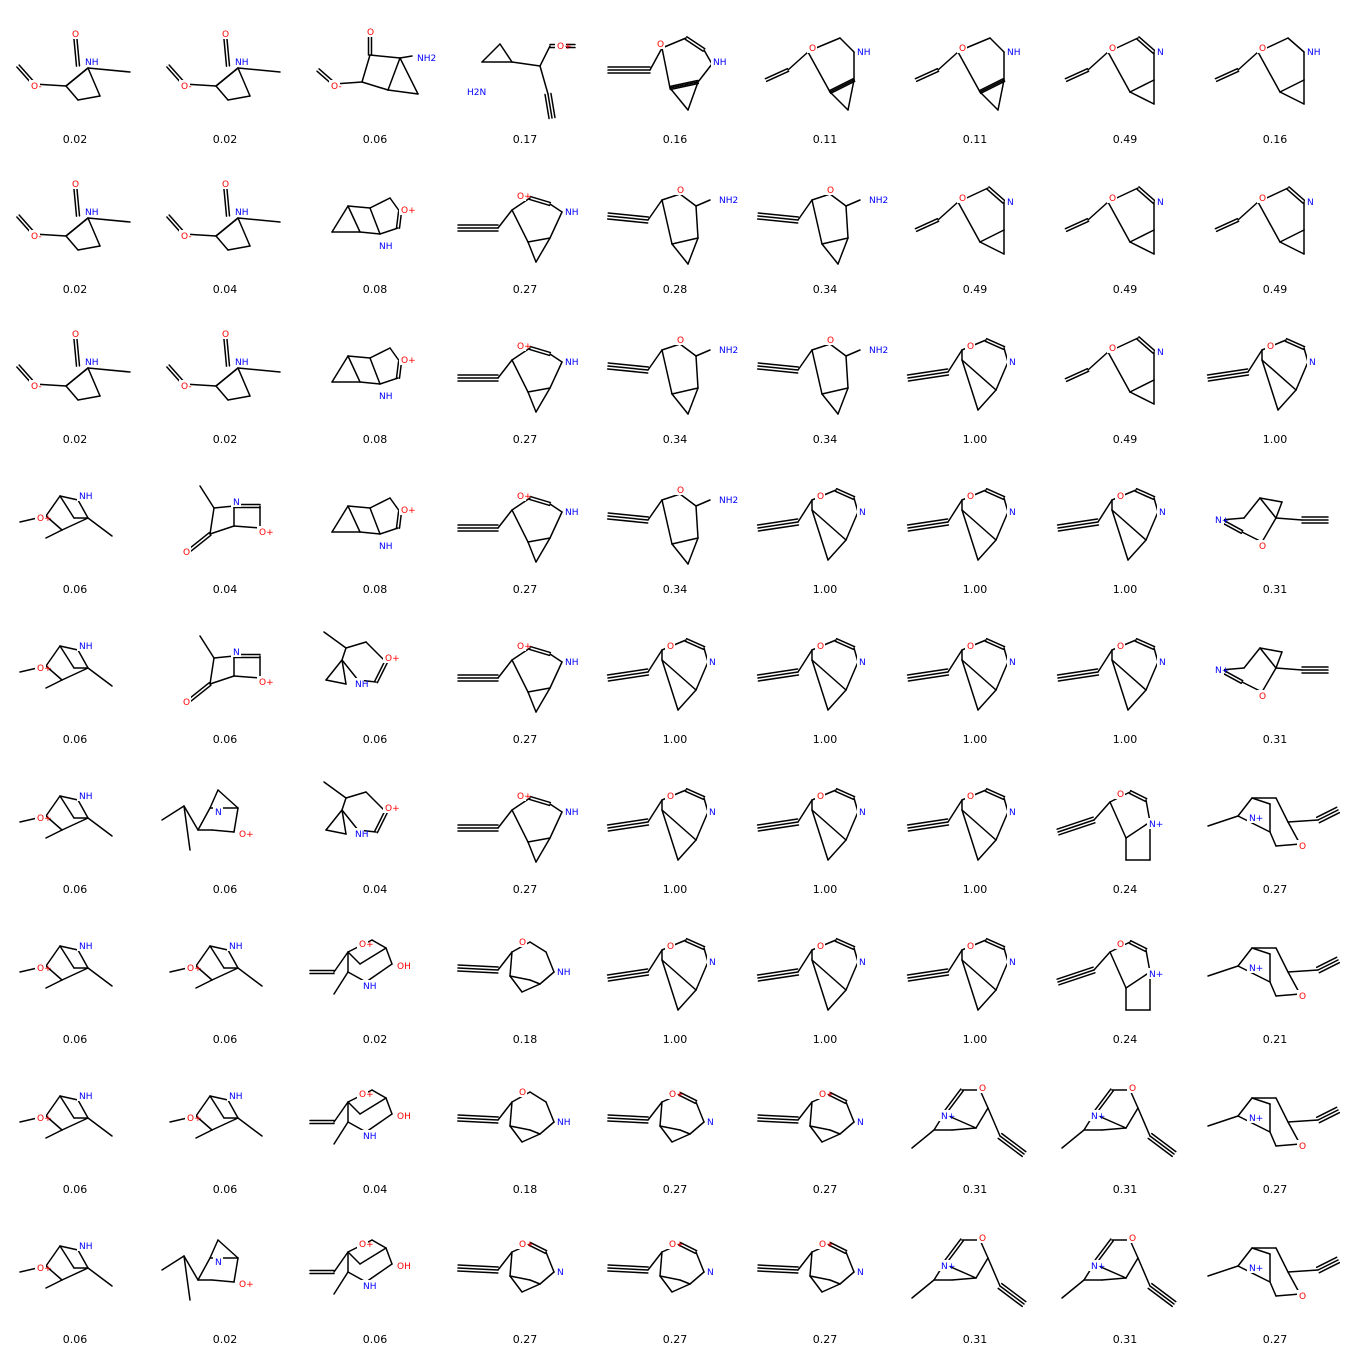 This screenshot has width=1350, height=1350. I want to click on similarity-score: 0.31, so click(1275, 589).